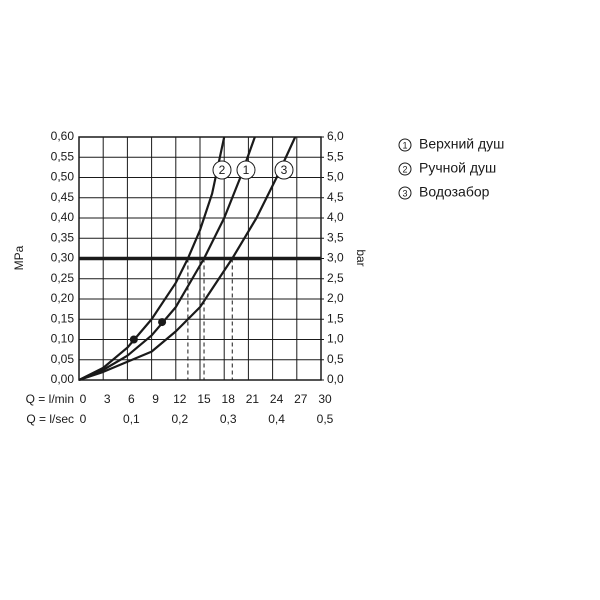 The width and height of the screenshot is (600, 600). I want to click on y-tick-label: 0,20, so click(63, 298).